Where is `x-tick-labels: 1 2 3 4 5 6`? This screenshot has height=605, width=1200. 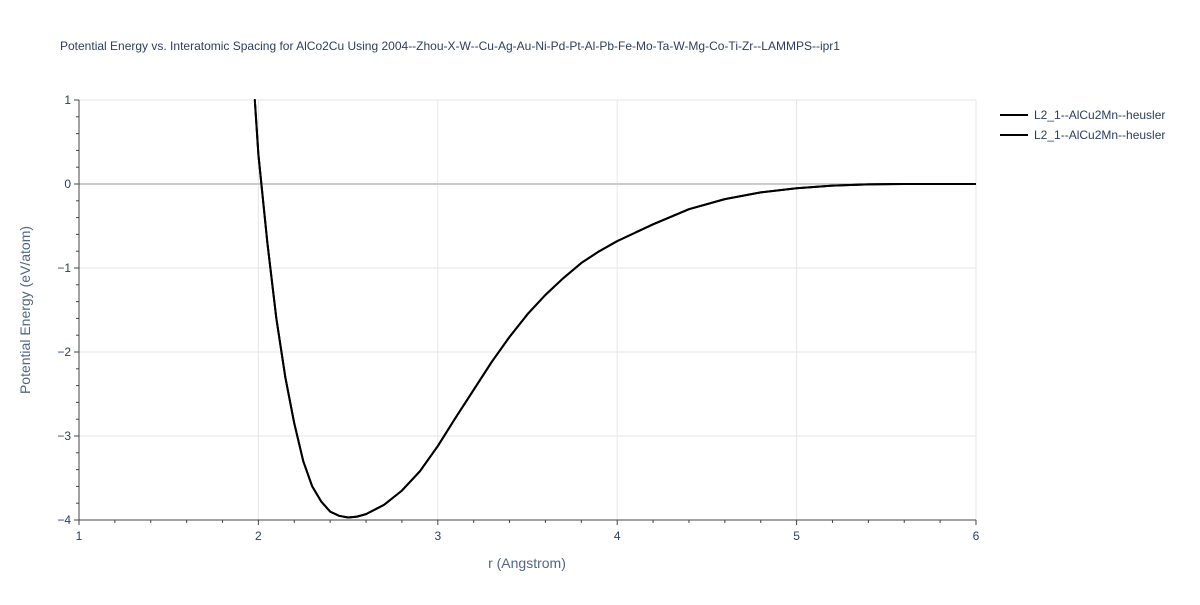
x-tick-labels: 1 2 3 4 5 6 is located at coordinates (528, 536).